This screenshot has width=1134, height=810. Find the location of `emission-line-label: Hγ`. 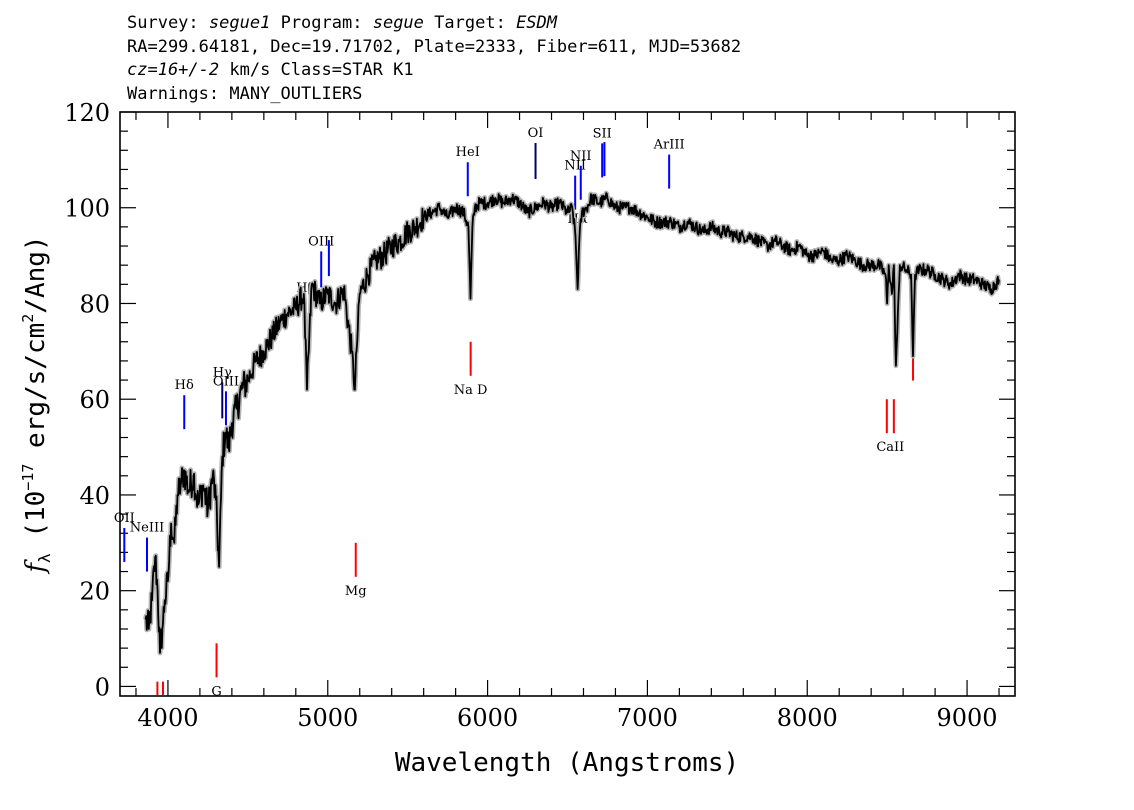

emission-line-label: Hγ is located at coordinates (222, 372).